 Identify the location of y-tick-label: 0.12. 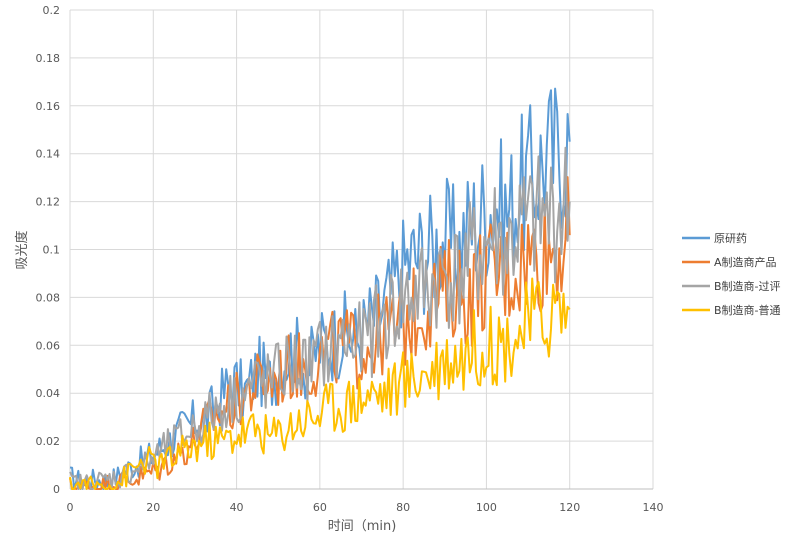
(48, 202).